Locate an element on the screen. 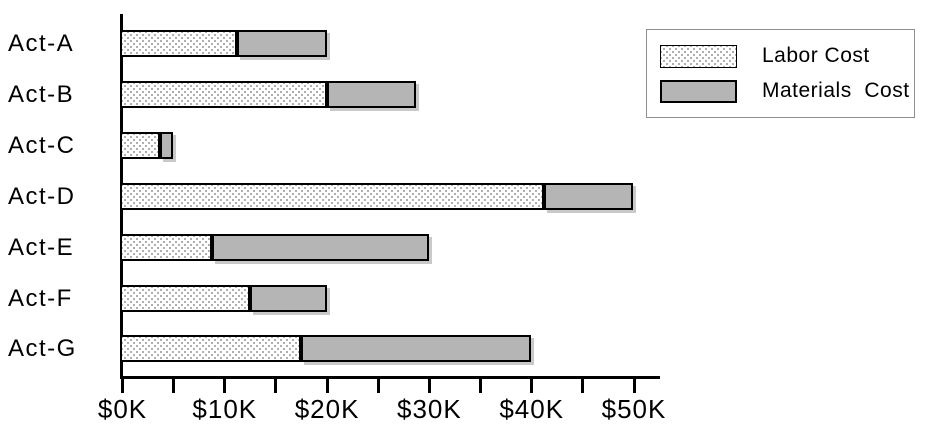 The width and height of the screenshot is (932, 441). legend-item-labor: Labor Cost is located at coordinates (787, 56).